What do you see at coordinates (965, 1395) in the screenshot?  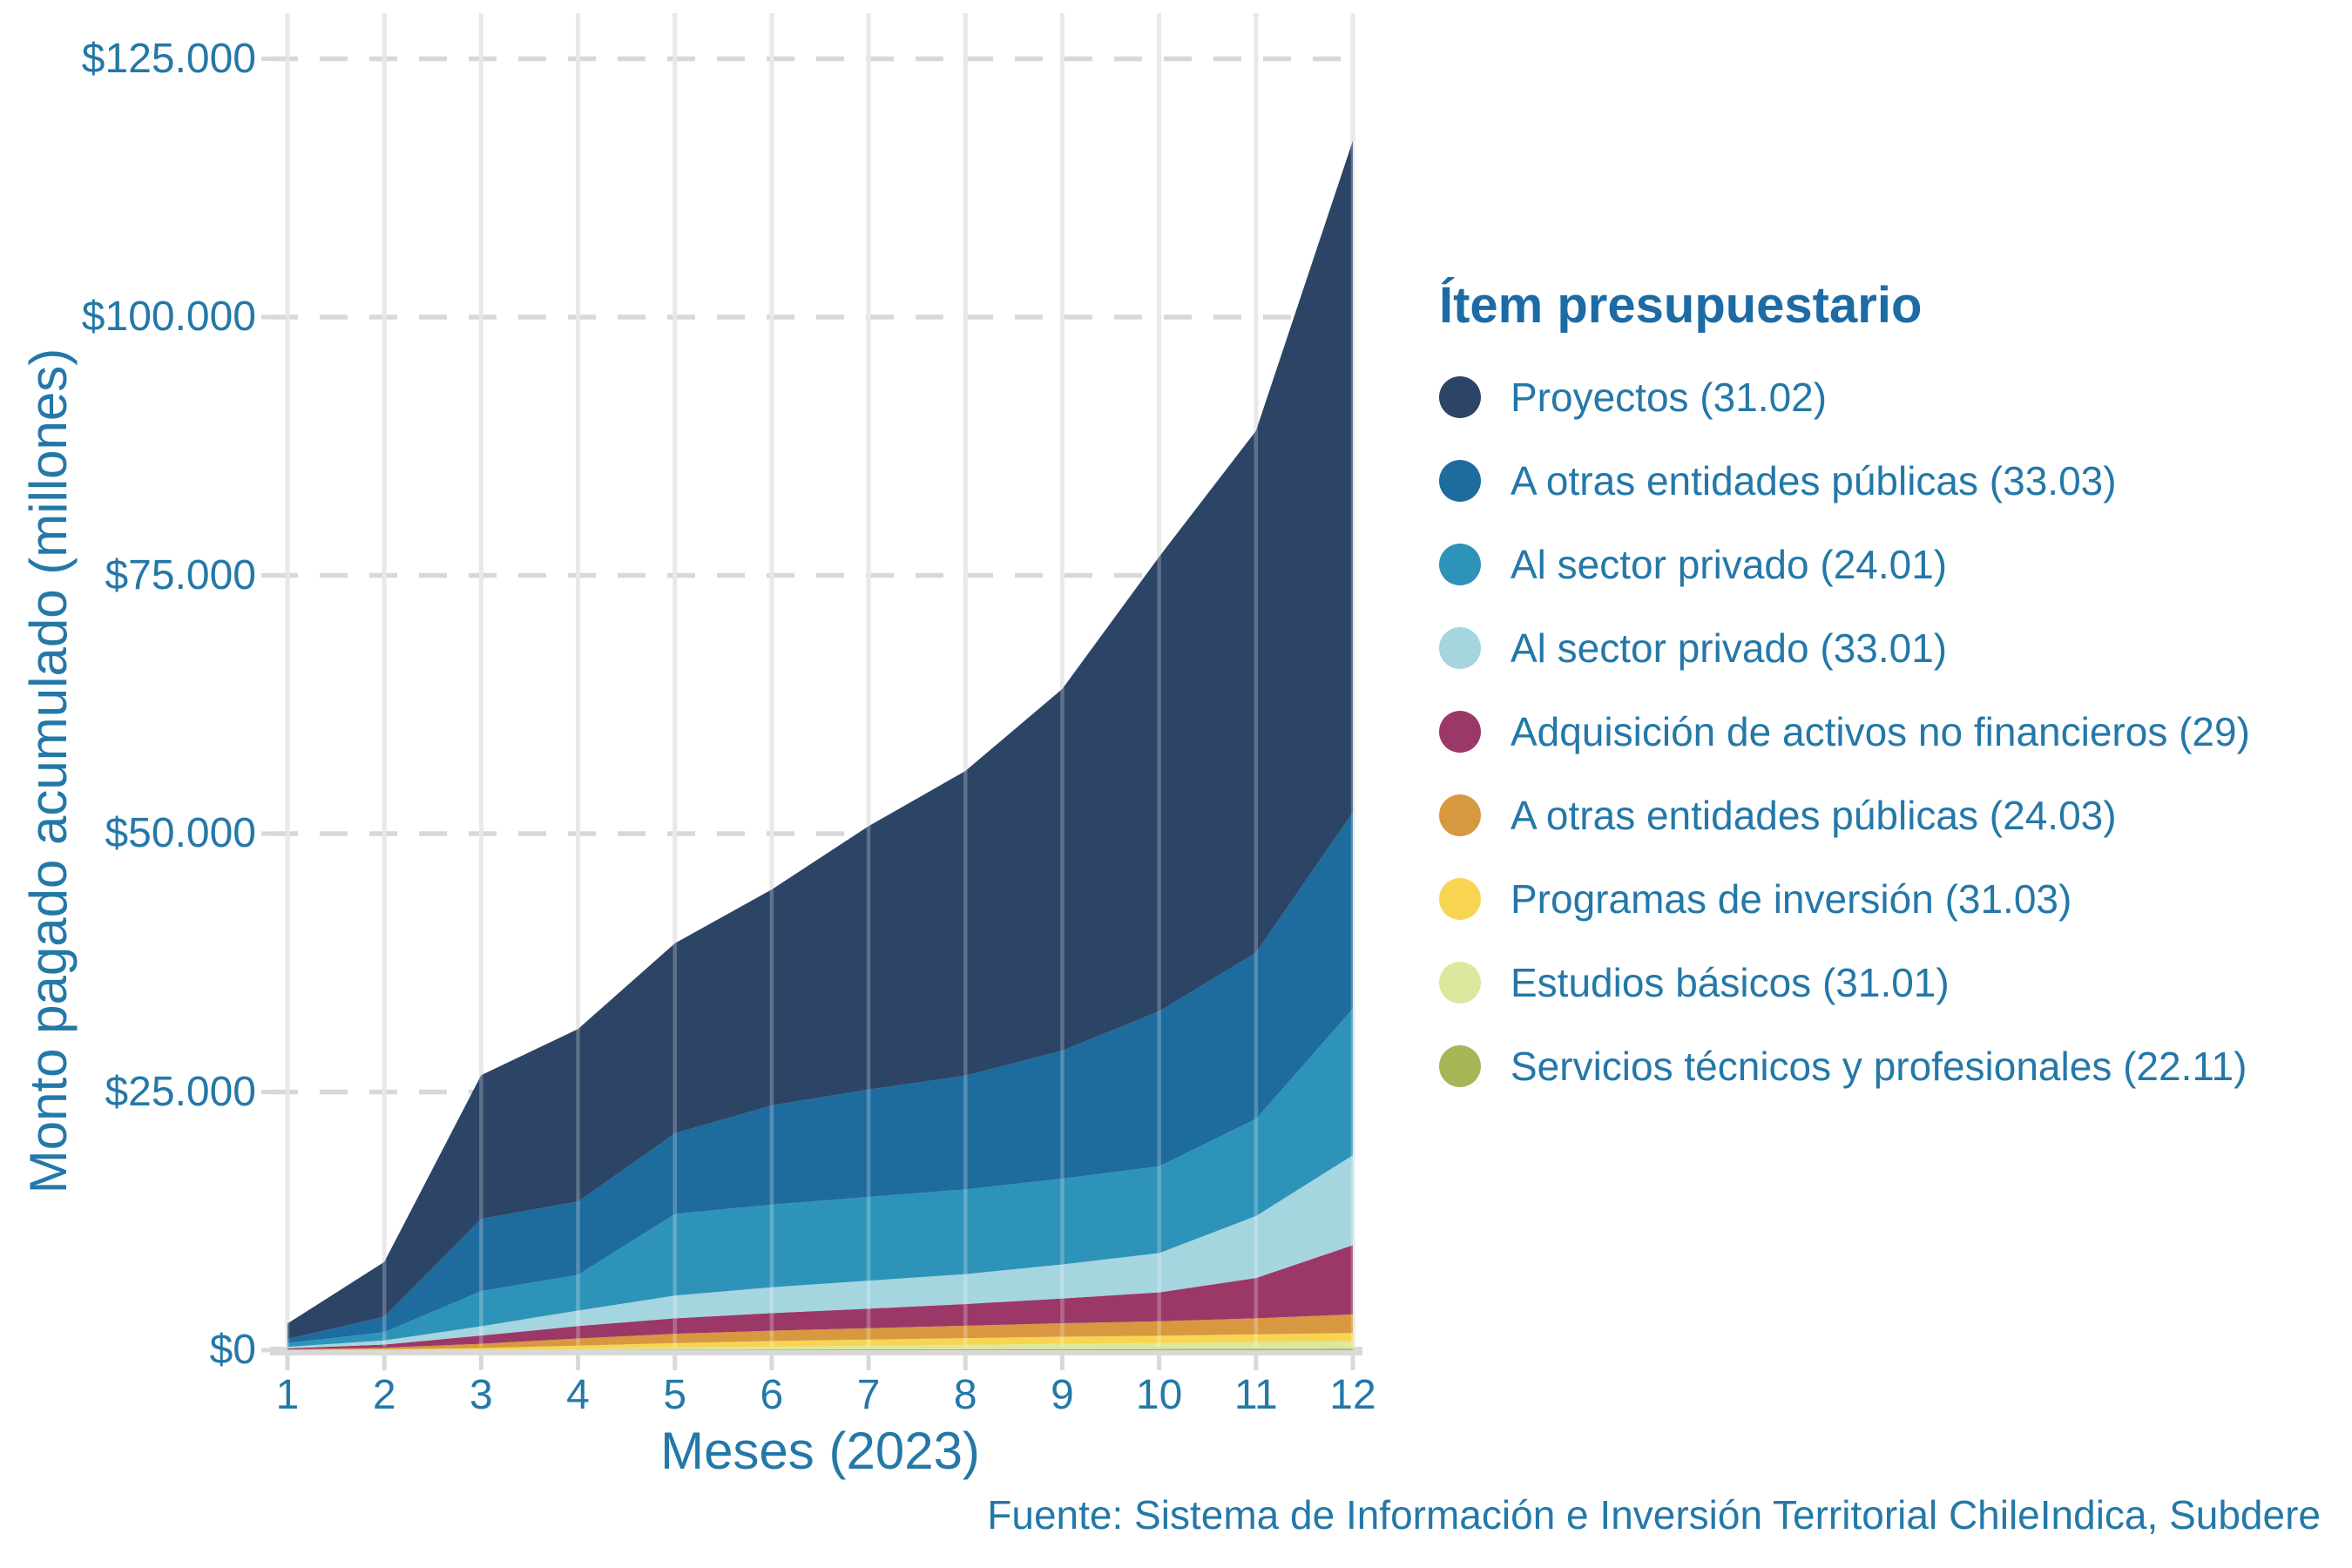 I see `x-tick-label: 8` at bounding box center [965, 1395].